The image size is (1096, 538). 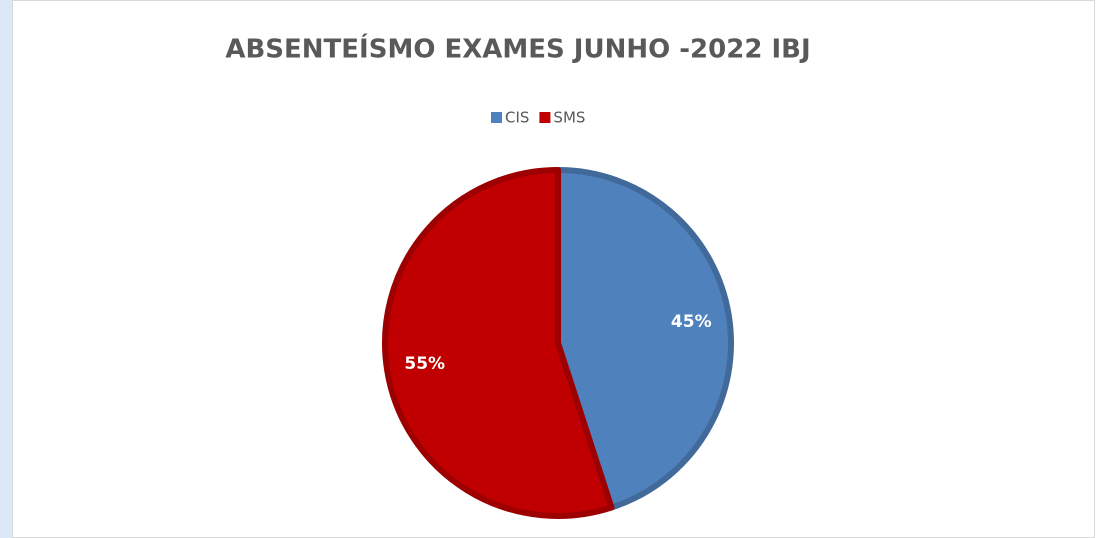 What do you see at coordinates (691, 322) in the screenshot?
I see `data-label: 45%` at bounding box center [691, 322].